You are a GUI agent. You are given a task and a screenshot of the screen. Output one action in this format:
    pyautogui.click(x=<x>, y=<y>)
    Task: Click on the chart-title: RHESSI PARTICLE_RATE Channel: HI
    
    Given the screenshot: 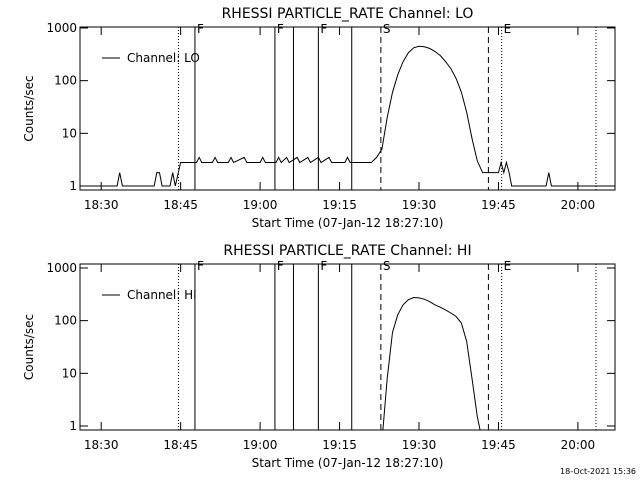 What is the action you would take?
    pyautogui.click(x=347, y=251)
    